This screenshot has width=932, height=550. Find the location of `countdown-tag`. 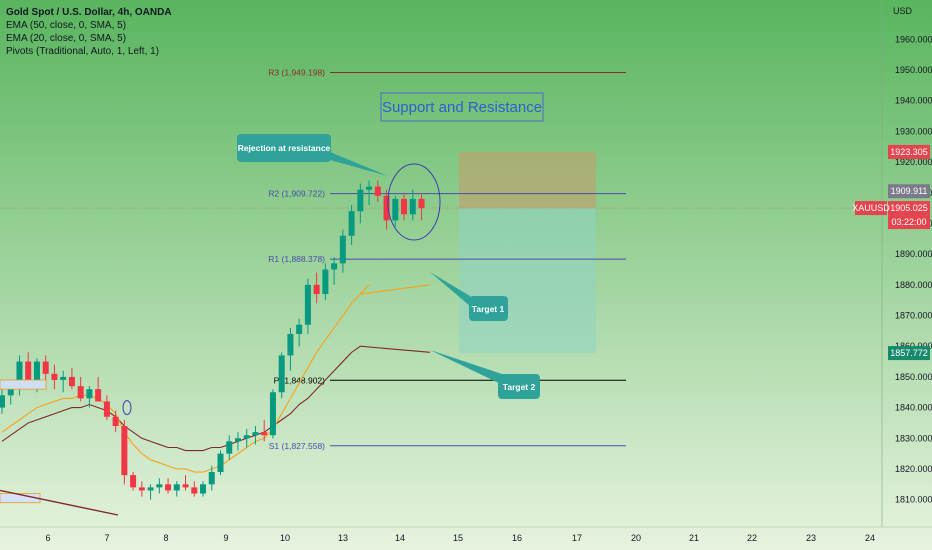

countdown-tag is located at coordinates (909, 222).